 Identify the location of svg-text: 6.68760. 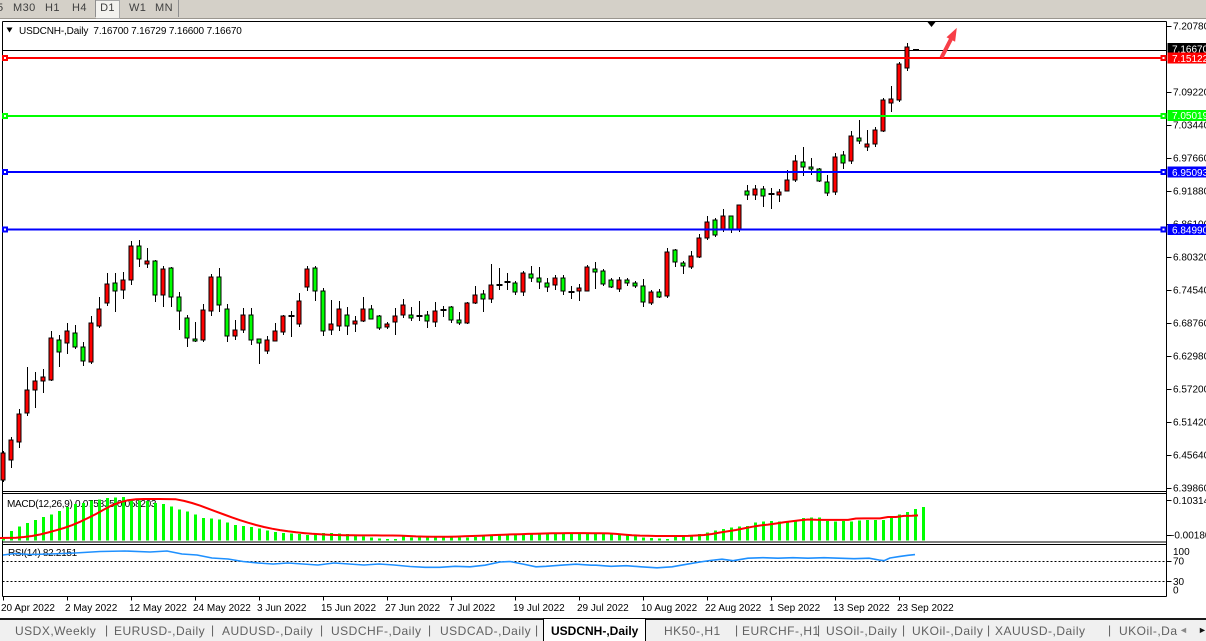
(1189, 324).